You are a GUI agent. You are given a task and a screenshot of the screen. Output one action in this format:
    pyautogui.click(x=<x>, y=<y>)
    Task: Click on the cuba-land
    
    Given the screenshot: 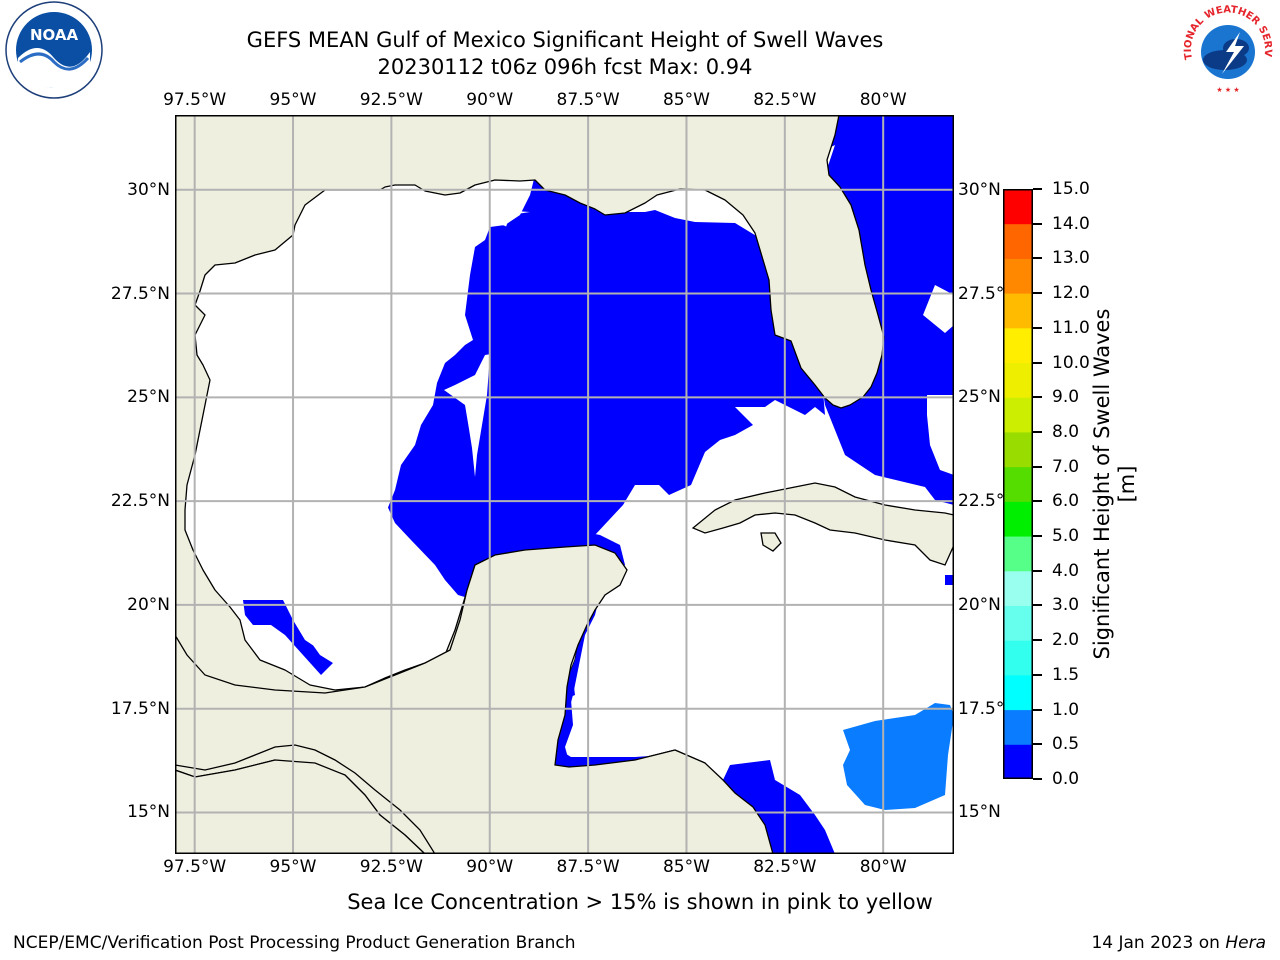 What is the action you would take?
    pyautogui.click(x=823, y=524)
    